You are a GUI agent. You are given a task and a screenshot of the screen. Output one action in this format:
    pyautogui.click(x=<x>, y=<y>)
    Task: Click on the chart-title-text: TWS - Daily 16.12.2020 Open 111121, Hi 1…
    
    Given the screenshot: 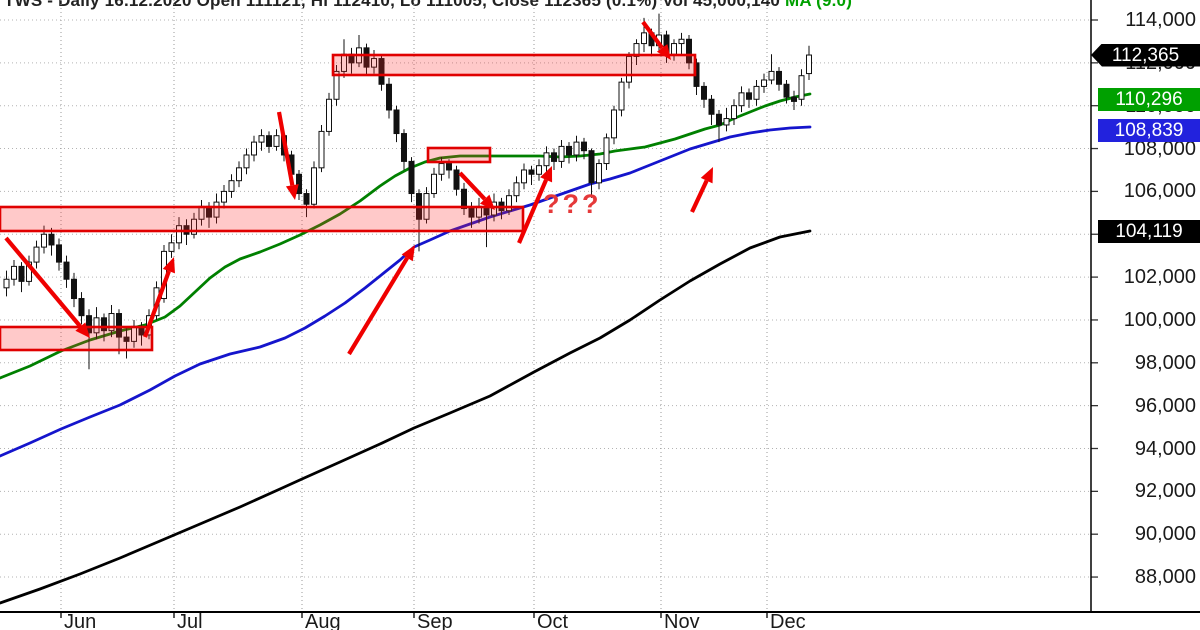 What is the action you would take?
    pyautogui.click(x=392, y=5)
    